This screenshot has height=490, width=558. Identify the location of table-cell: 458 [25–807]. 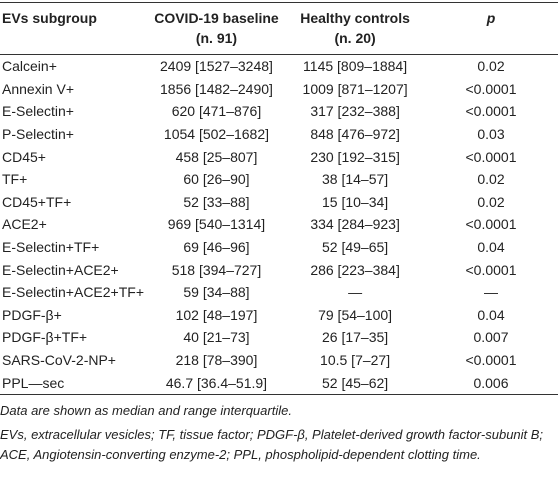
(216, 156).